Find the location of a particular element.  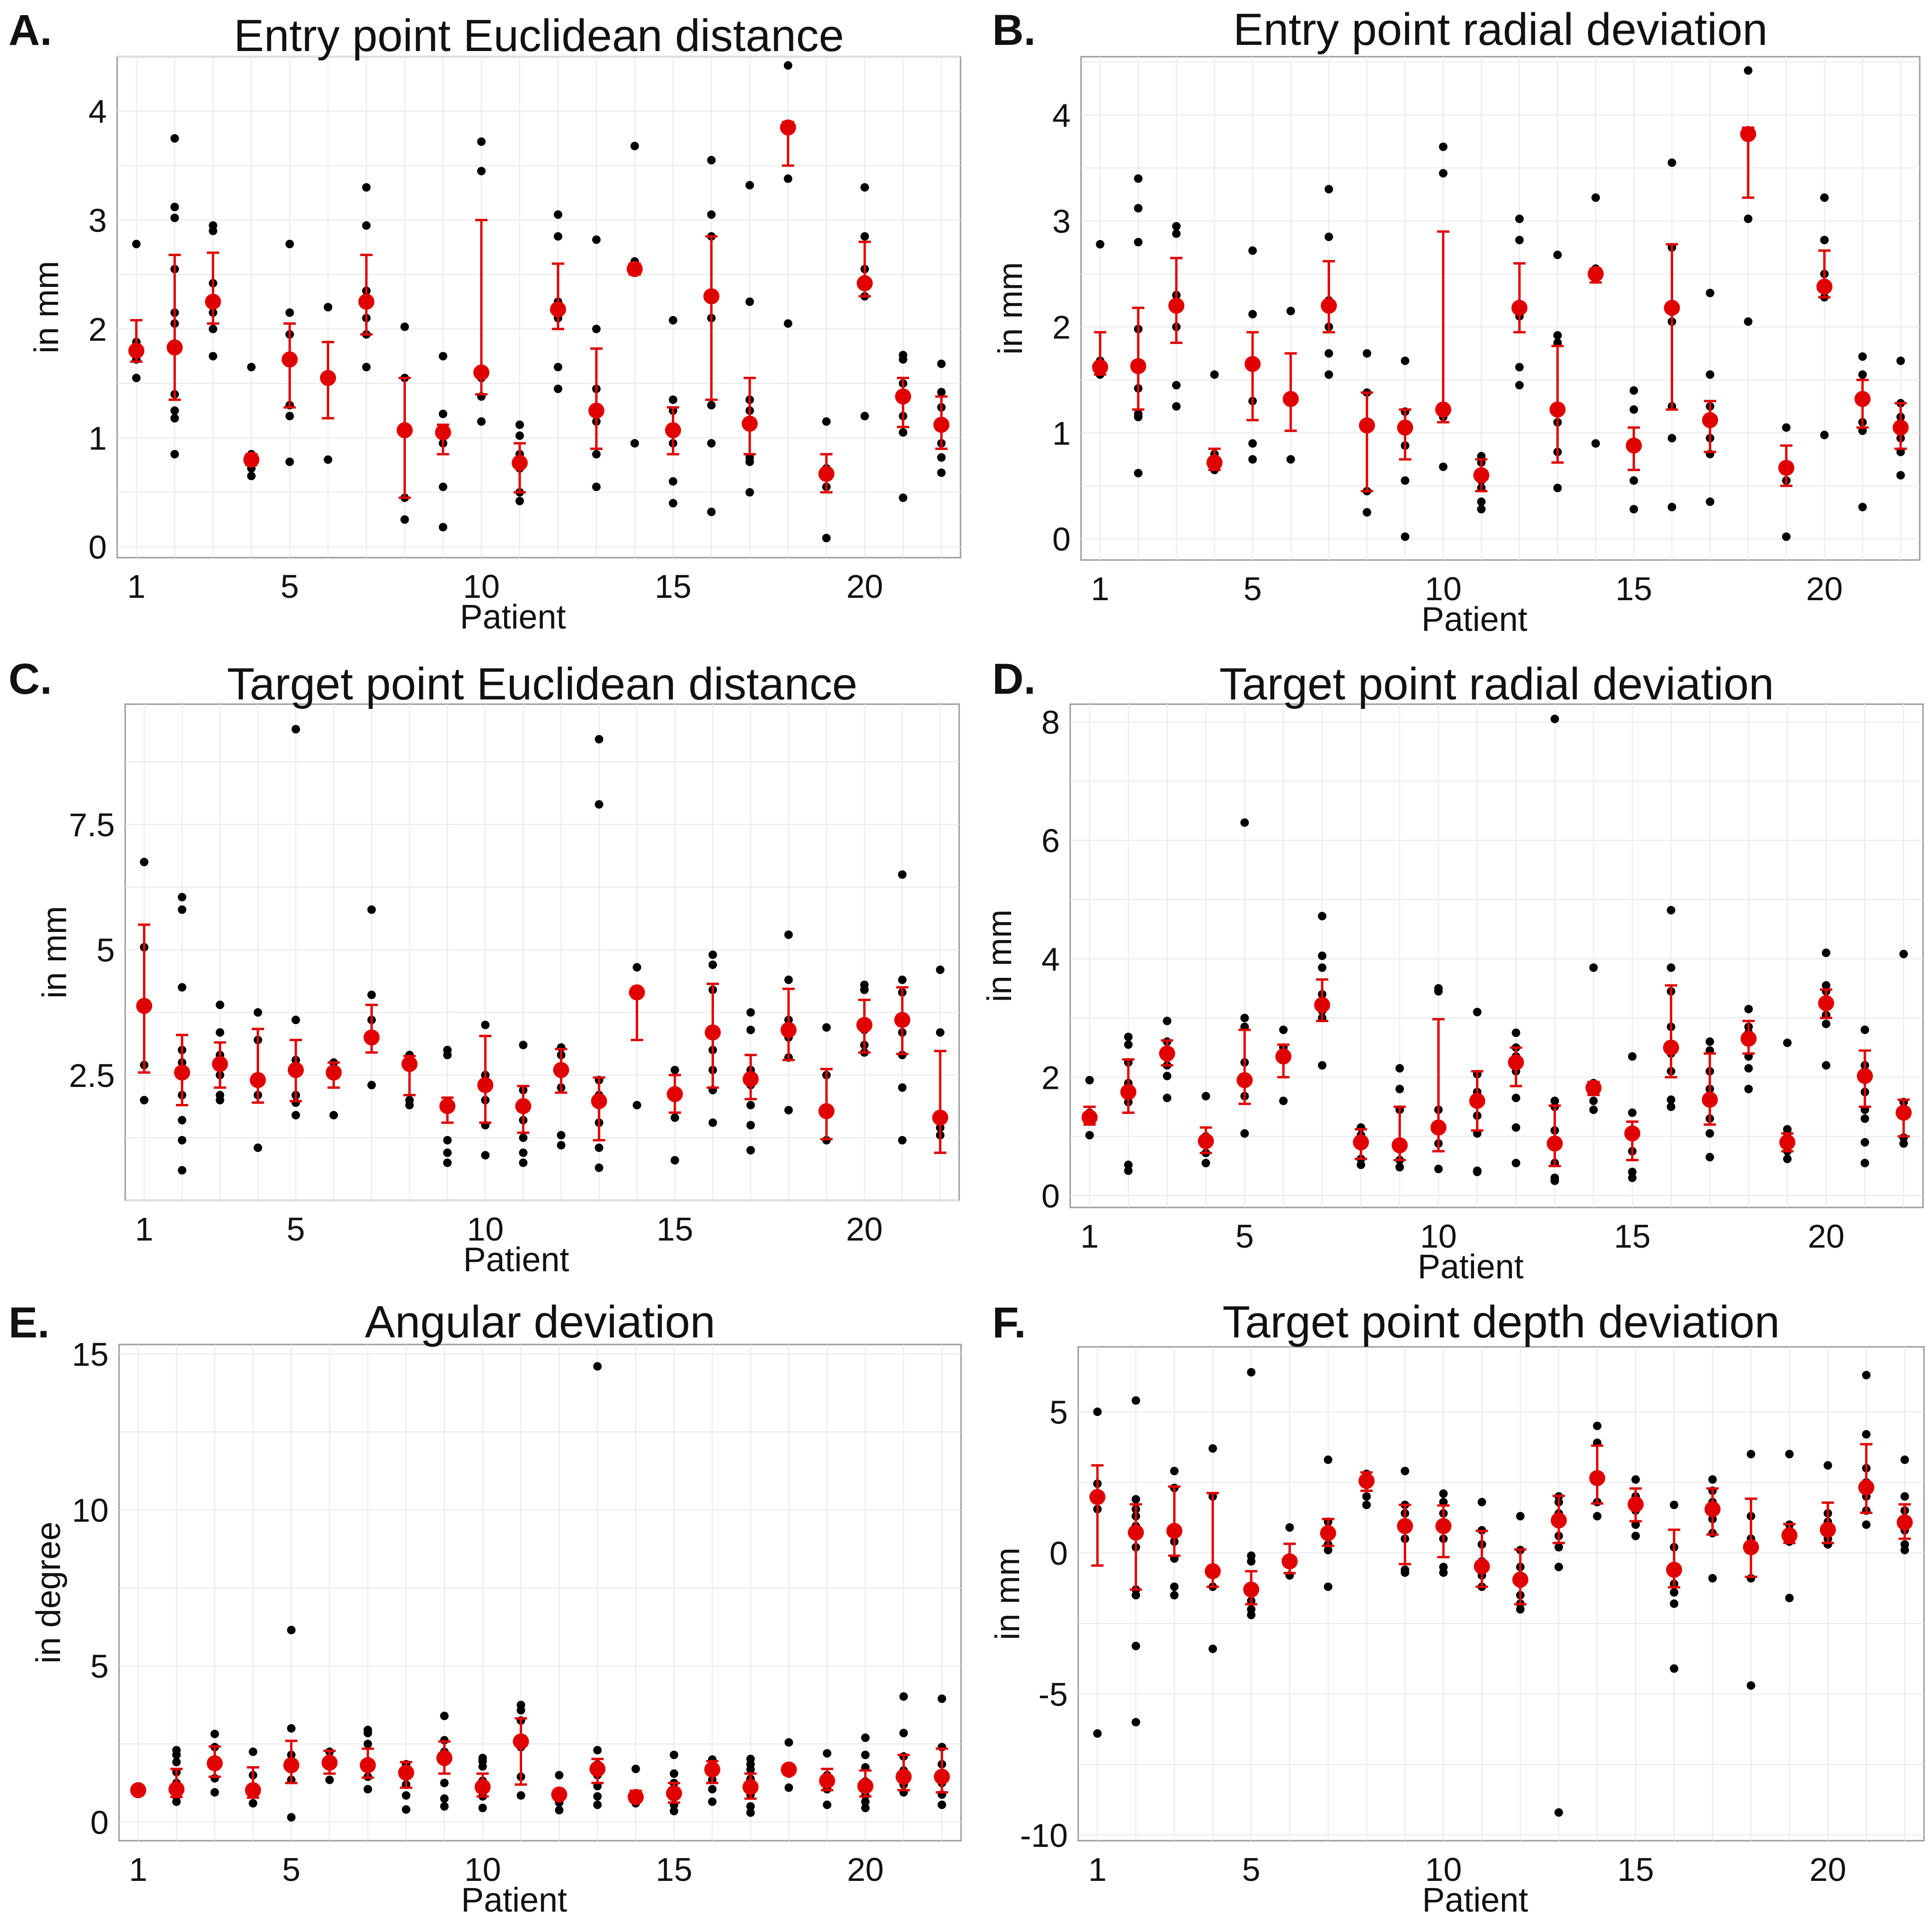

mean-point-p15 is located at coordinates (1635, 1504).